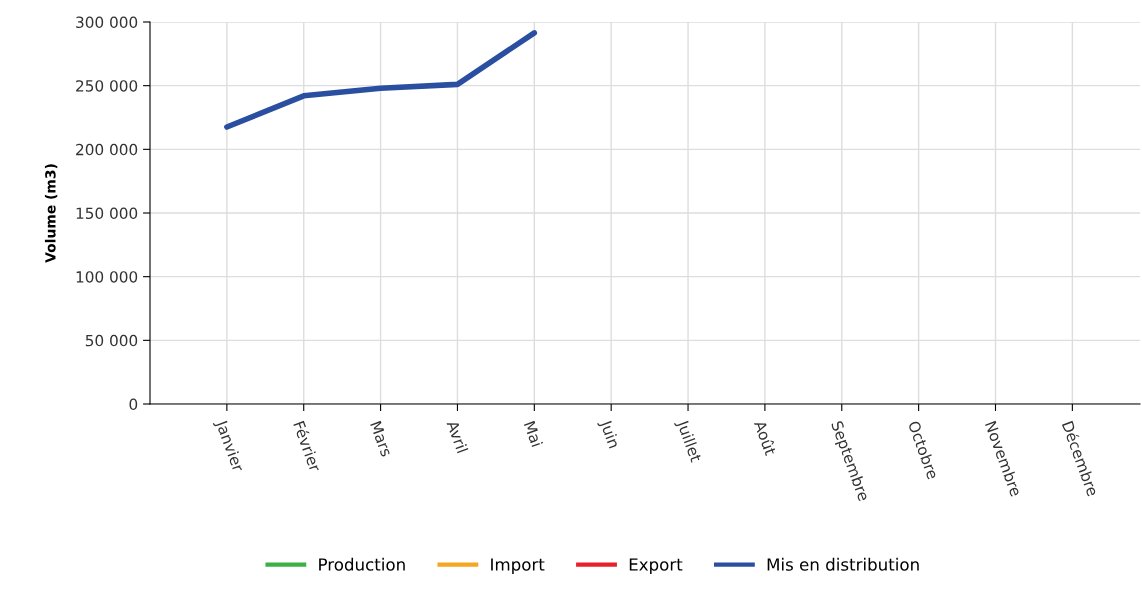  I want to click on y-tick-label: 0, so click(133, 404).